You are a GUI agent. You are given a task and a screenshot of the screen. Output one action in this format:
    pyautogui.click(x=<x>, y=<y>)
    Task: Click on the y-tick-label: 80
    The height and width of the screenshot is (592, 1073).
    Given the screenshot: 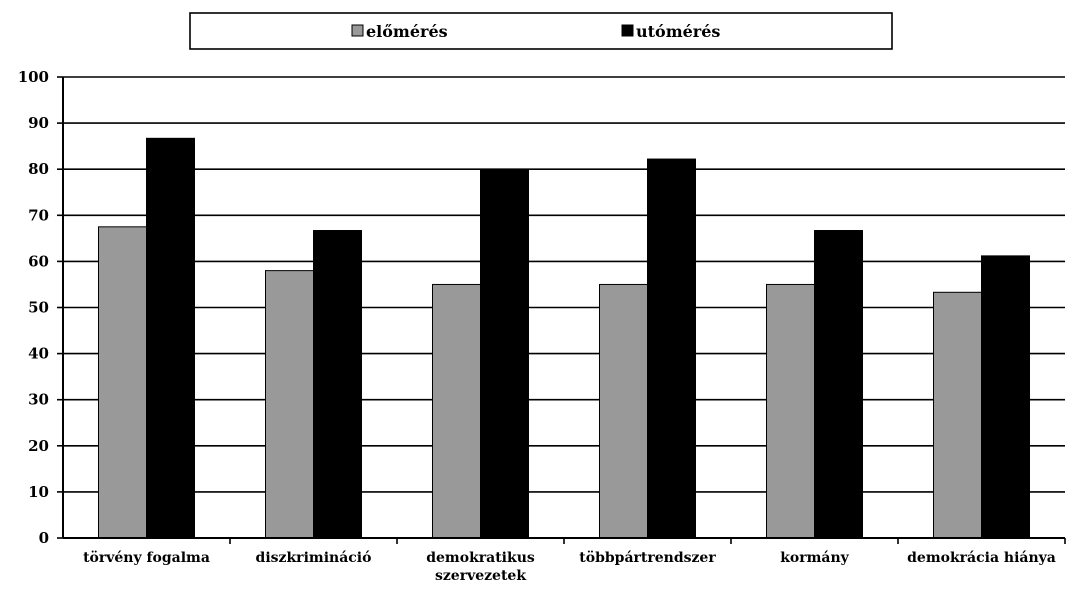 What is the action you would take?
    pyautogui.click(x=38, y=169)
    